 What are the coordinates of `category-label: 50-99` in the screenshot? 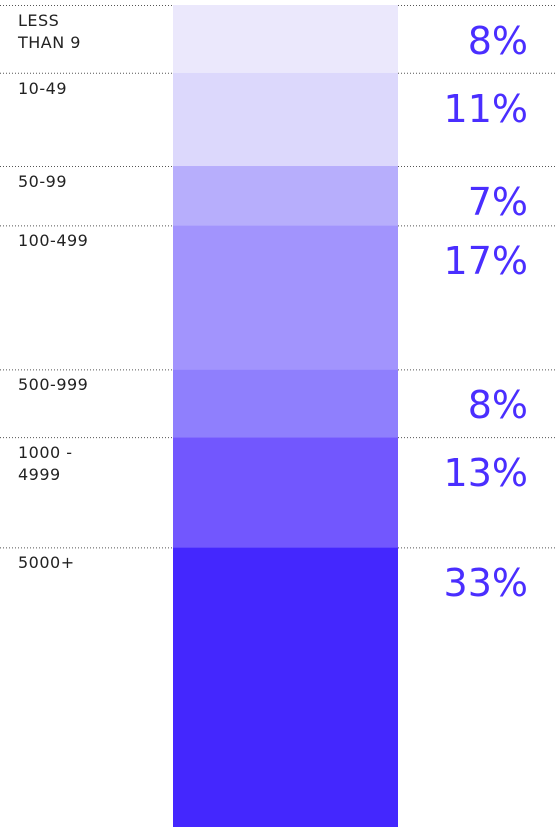 It's located at (42, 181).